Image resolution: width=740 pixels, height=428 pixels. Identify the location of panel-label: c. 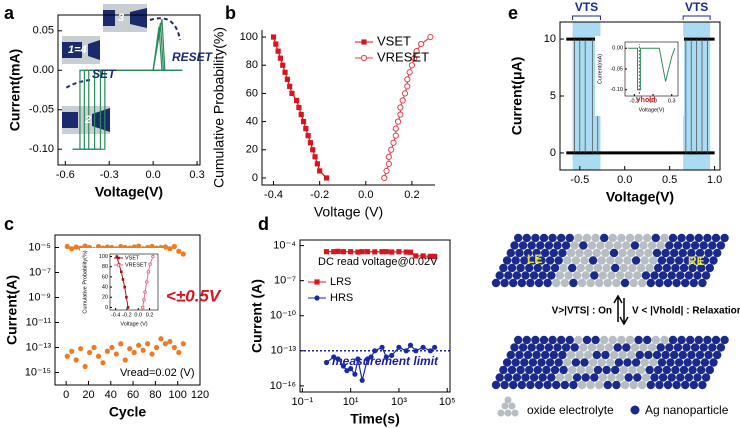
(9, 224).